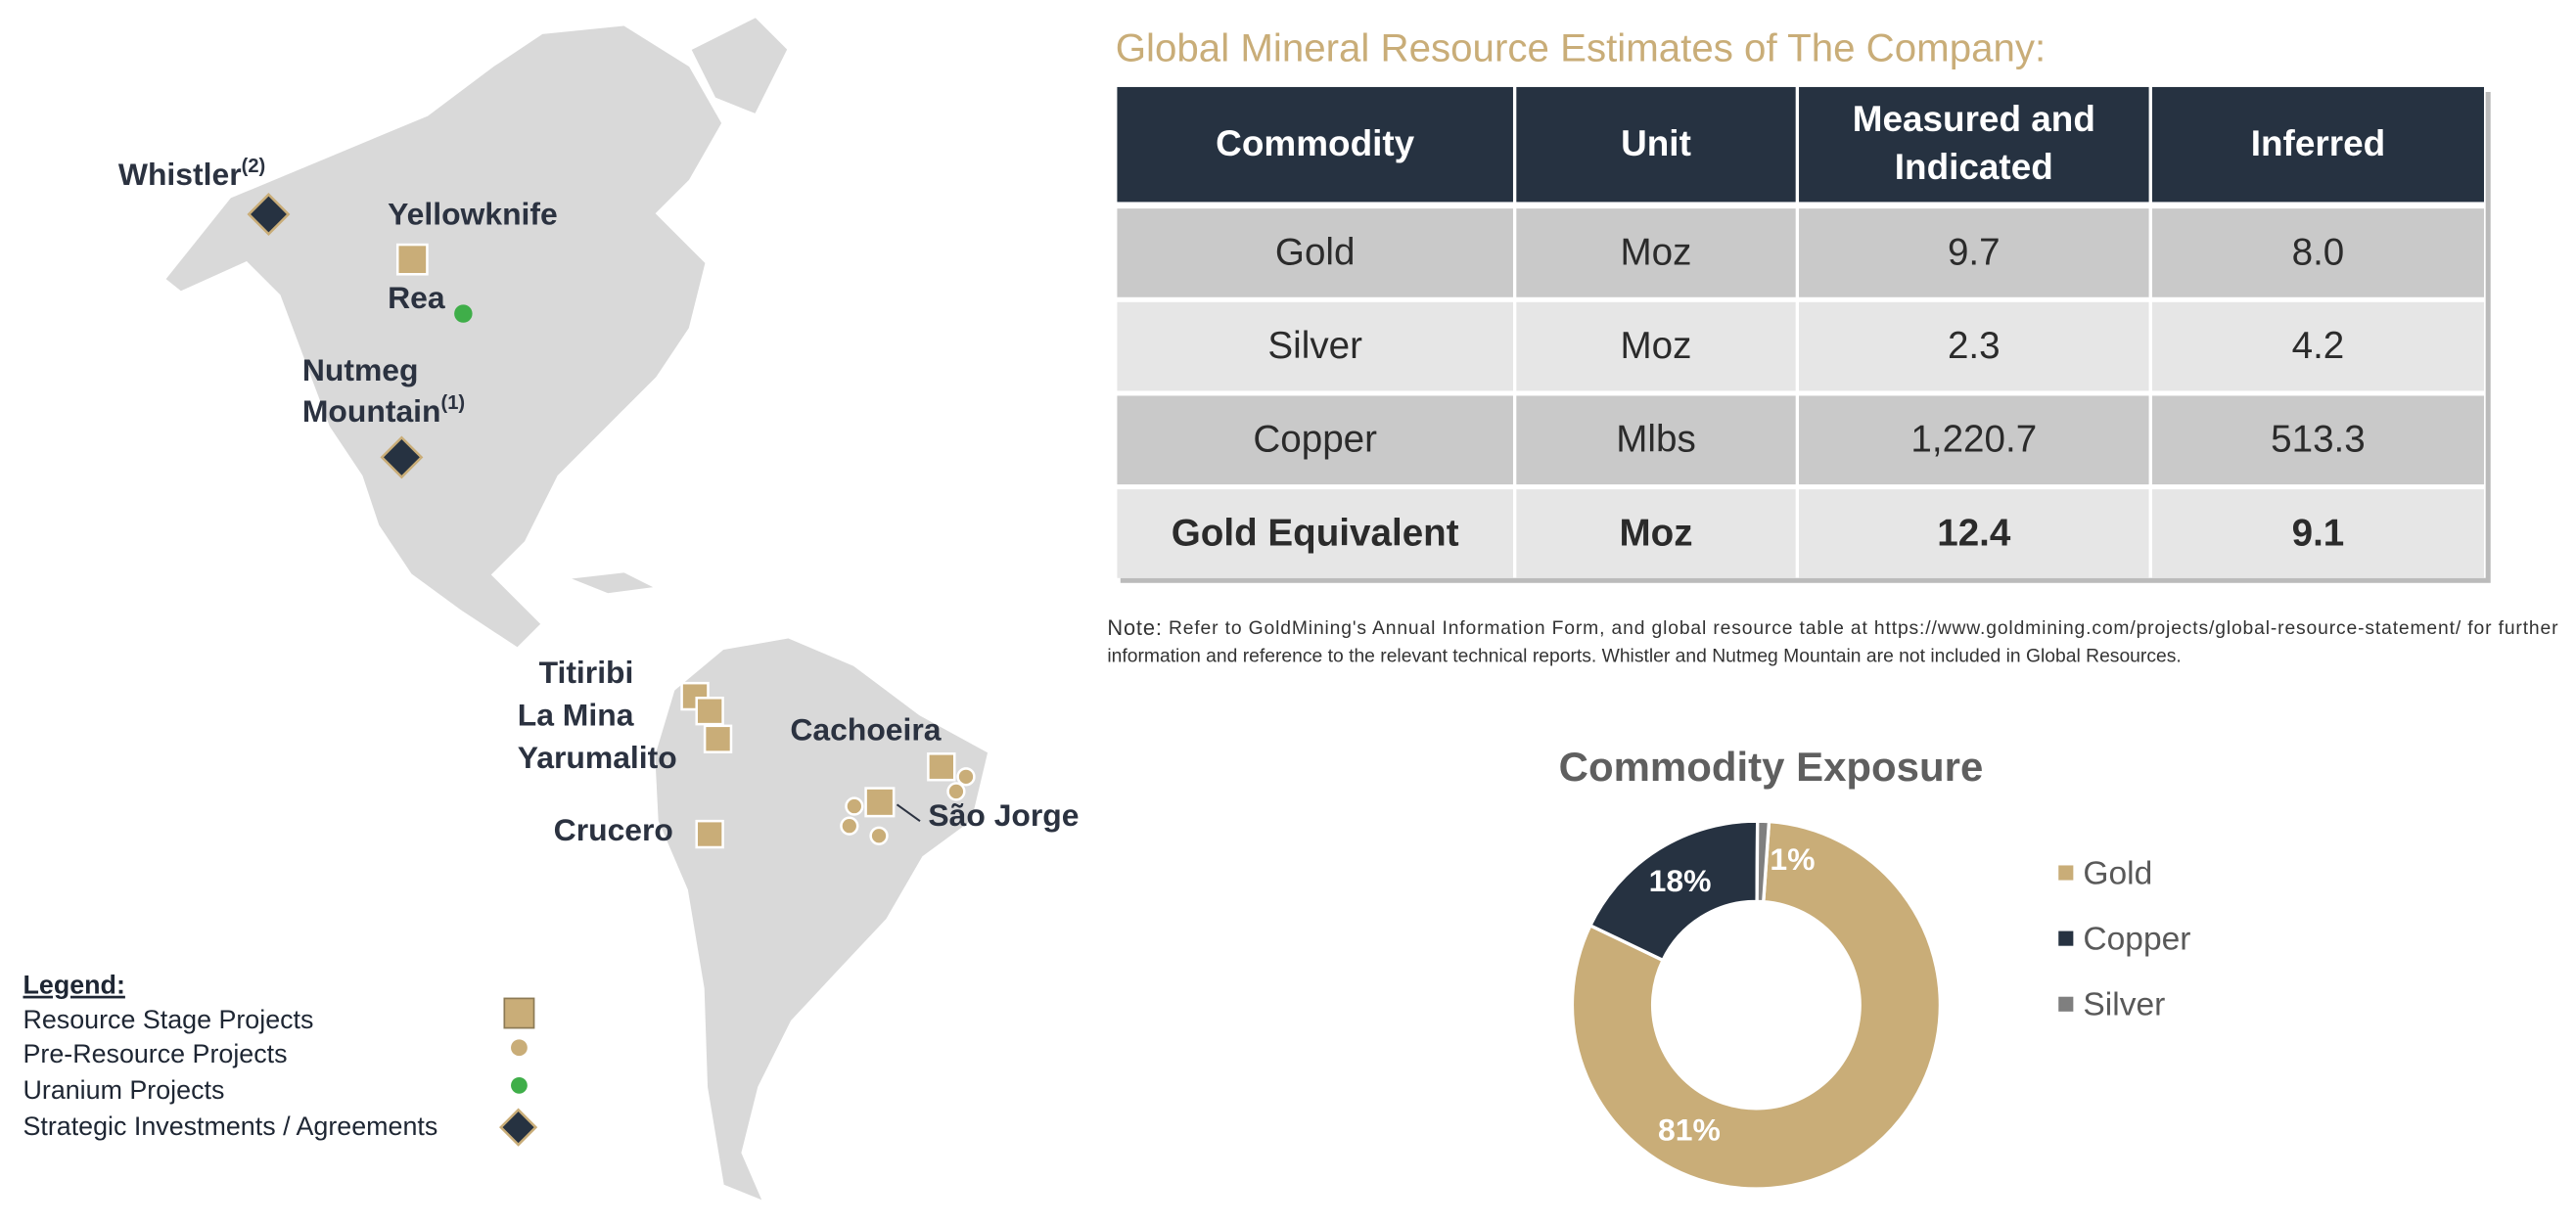 The image size is (2576, 1225). What do you see at coordinates (614, 830) in the screenshot?
I see `label-name: Crucero` at bounding box center [614, 830].